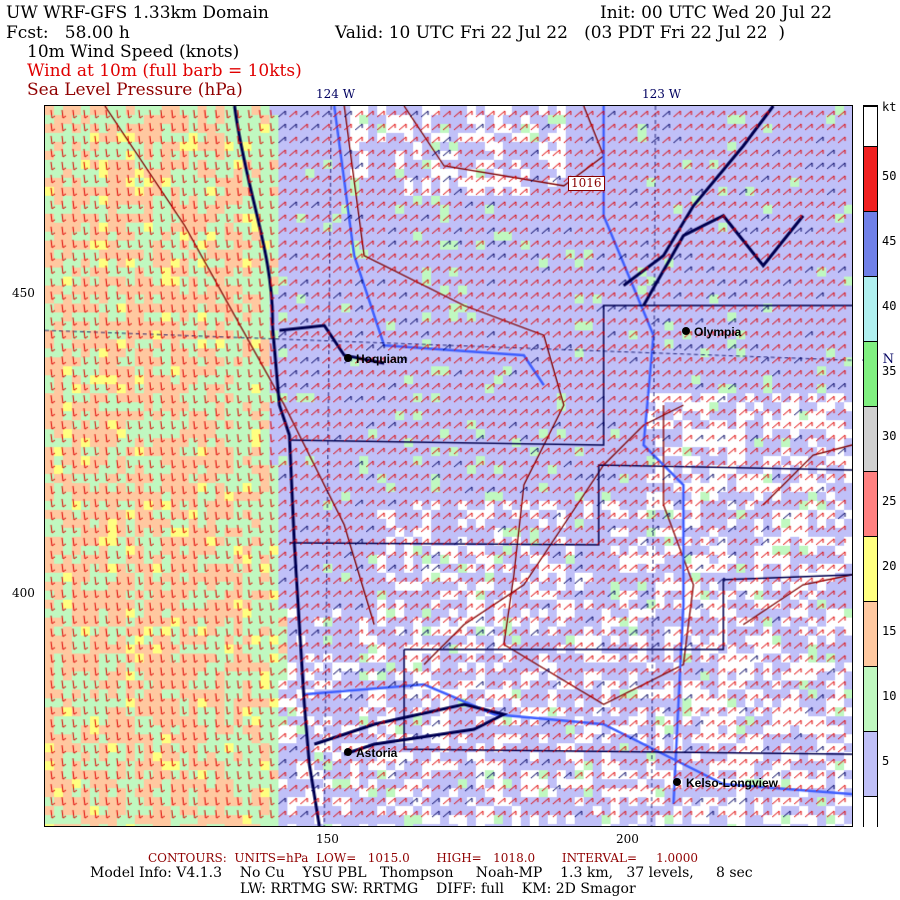  I want to click on city-label-hoquiam: Hoquiam, so click(382, 359).